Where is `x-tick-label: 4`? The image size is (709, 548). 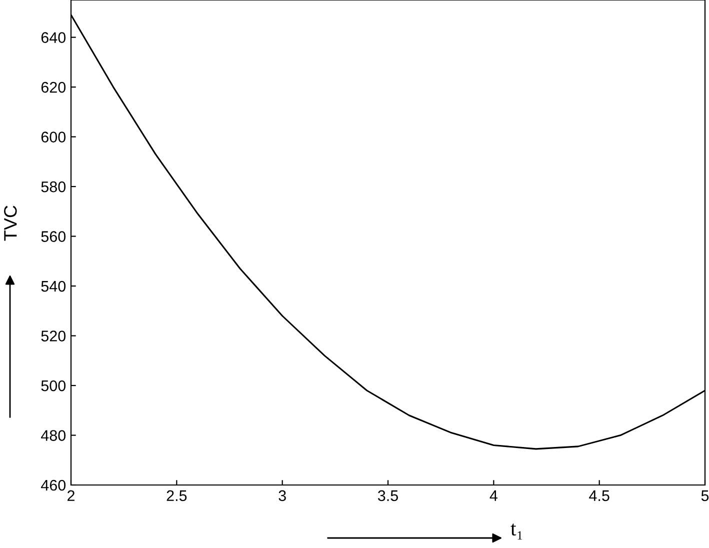
x-tick-label: 4 is located at coordinates (494, 495).